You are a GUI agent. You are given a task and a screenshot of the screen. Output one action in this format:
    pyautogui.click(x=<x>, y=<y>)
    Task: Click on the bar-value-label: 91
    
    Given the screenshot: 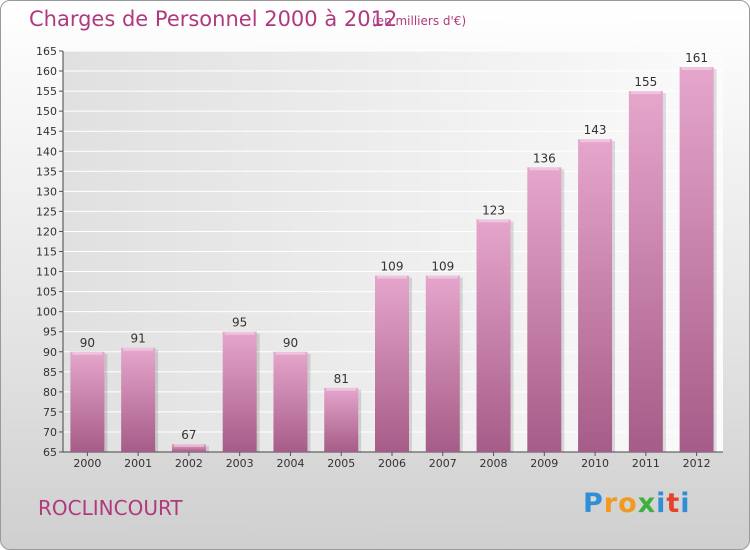 What is the action you would take?
    pyautogui.click(x=138, y=339)
    